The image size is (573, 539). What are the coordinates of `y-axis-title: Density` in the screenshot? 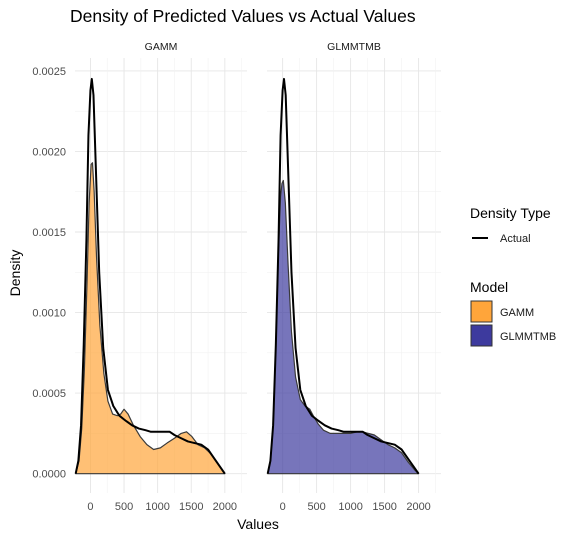 It's located at (15, 273).